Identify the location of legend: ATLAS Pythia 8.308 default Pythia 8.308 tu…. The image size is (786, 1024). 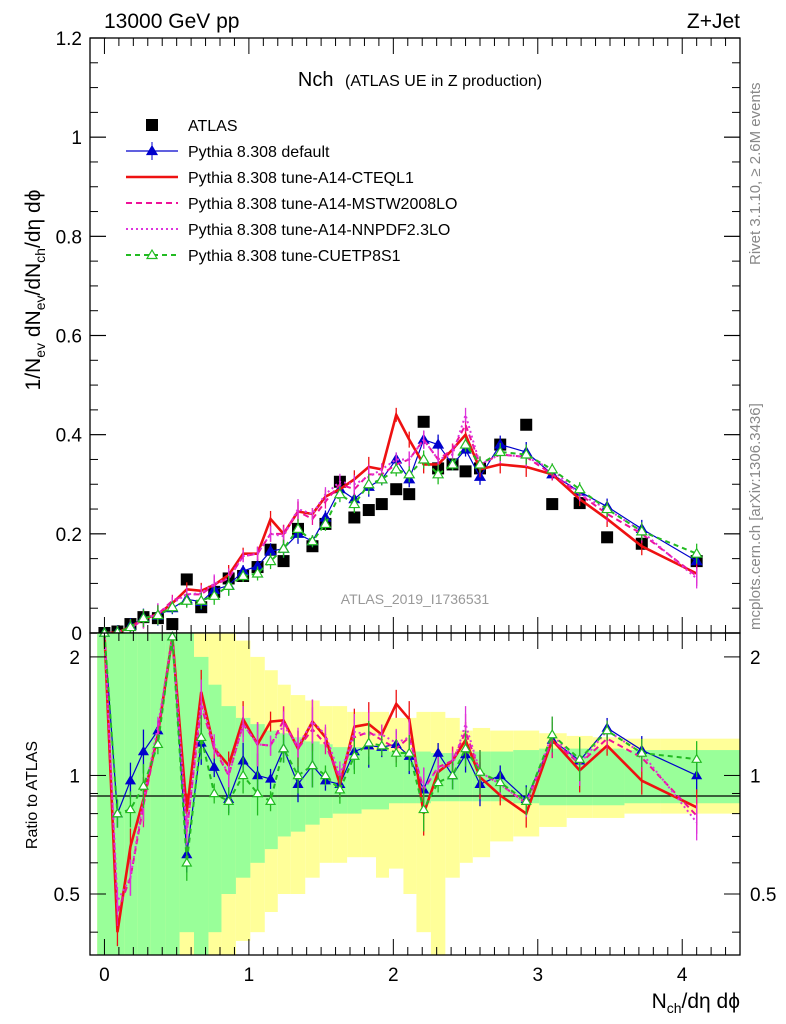
(291, 191).